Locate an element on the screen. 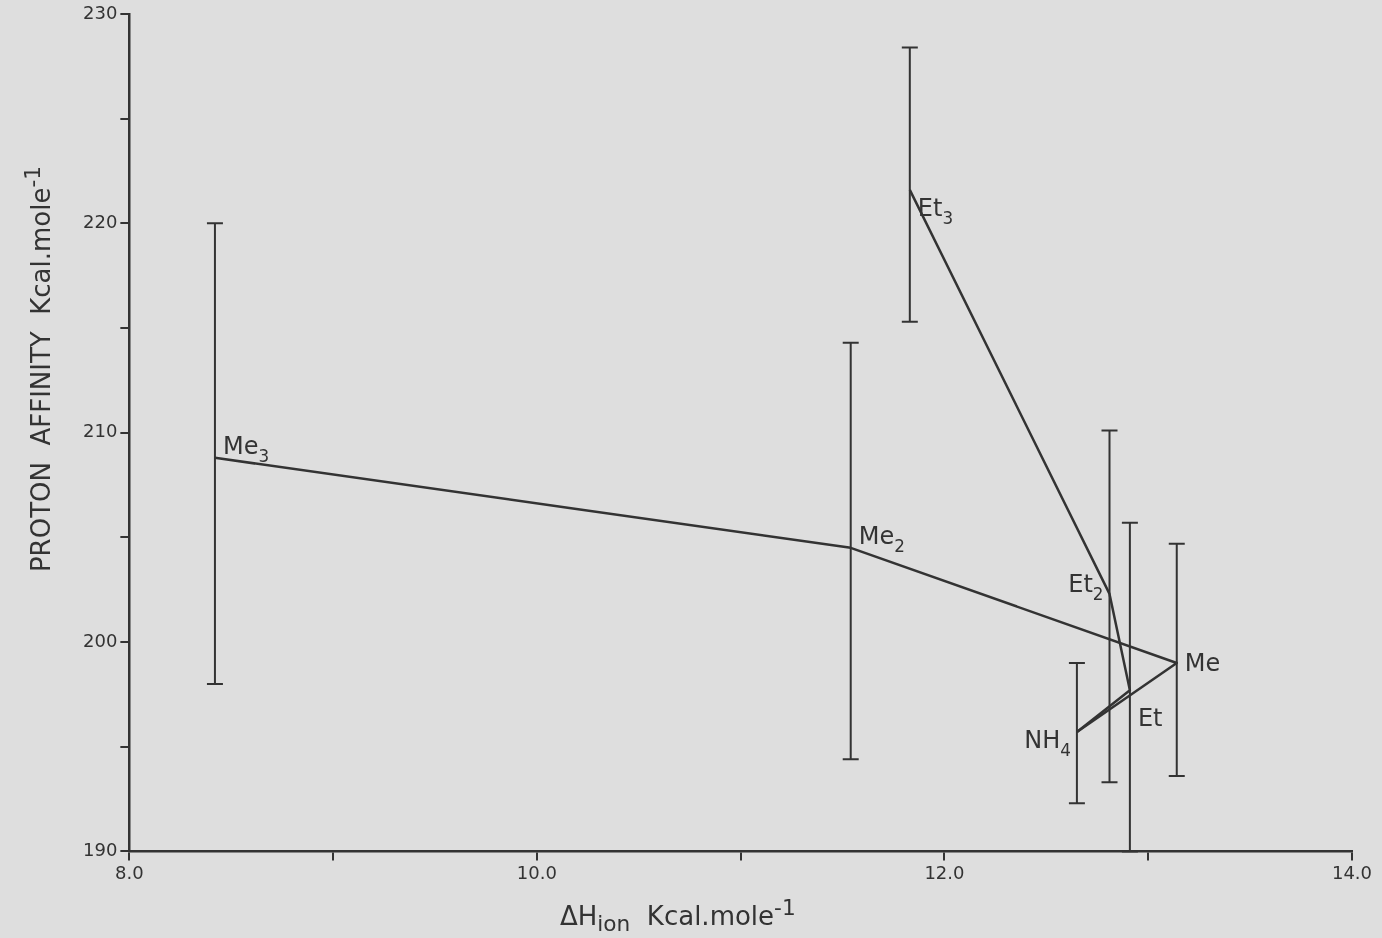 This screenshot has width=1382, height=938. x-tick-label: 14.0 is located at coordinates (1352, 872).